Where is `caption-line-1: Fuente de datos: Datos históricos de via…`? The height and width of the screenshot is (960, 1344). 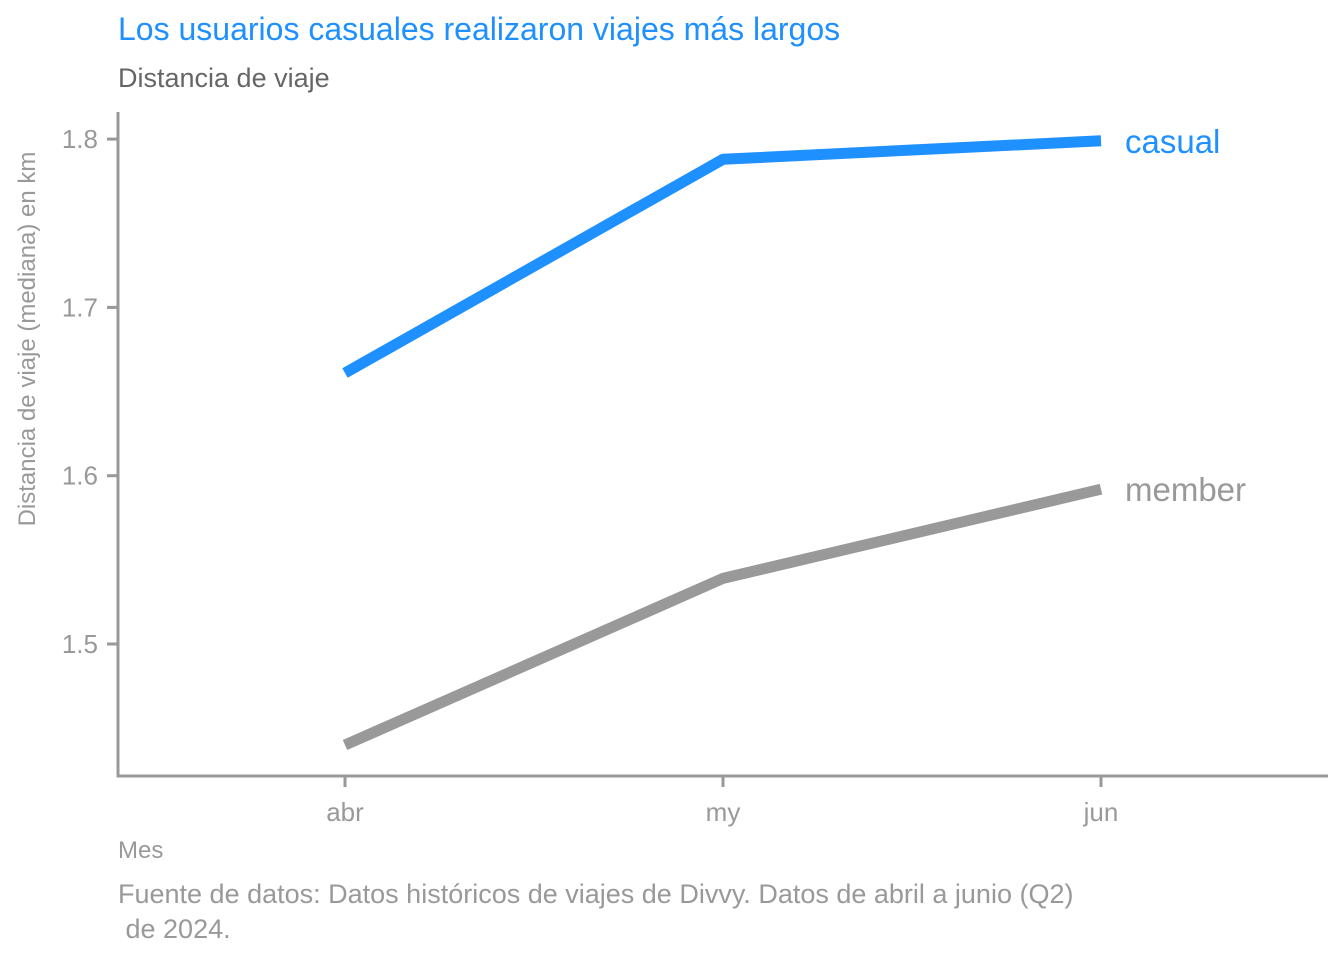 caption-line-1: Fuente de datos: Datos históricos de via… is located at coordinates (595, 894).